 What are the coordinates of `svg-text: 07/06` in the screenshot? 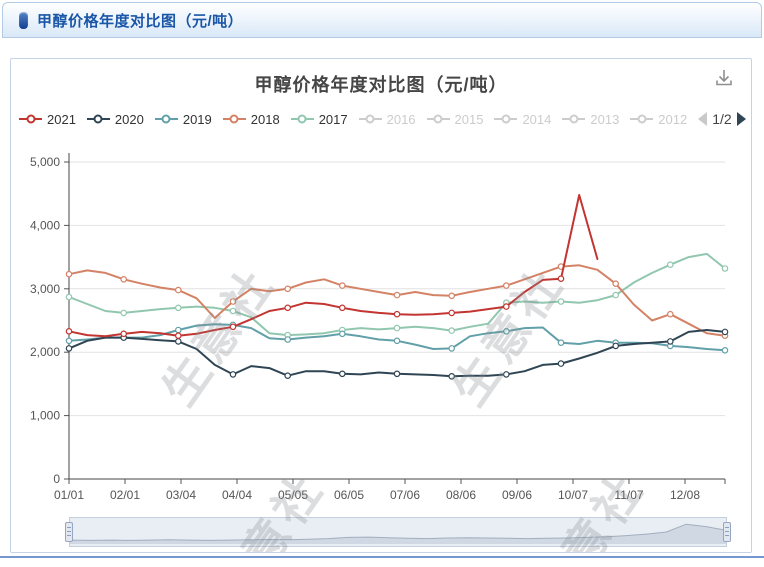 It's located at (405, 495).